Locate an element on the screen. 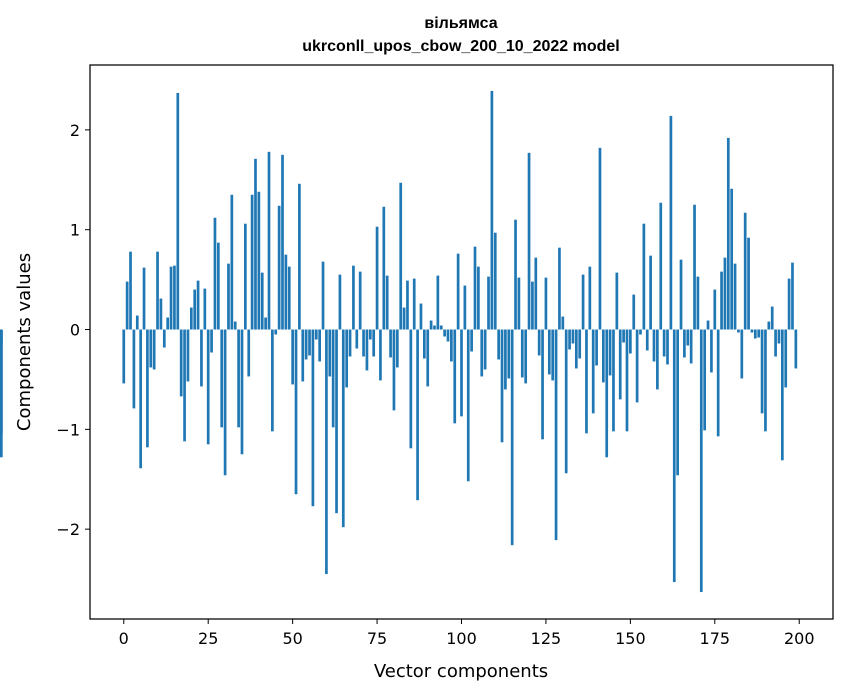 The width and height of the screenshot is (847, 696). x-tick-label: 200 is located at coordinates (799, 638).